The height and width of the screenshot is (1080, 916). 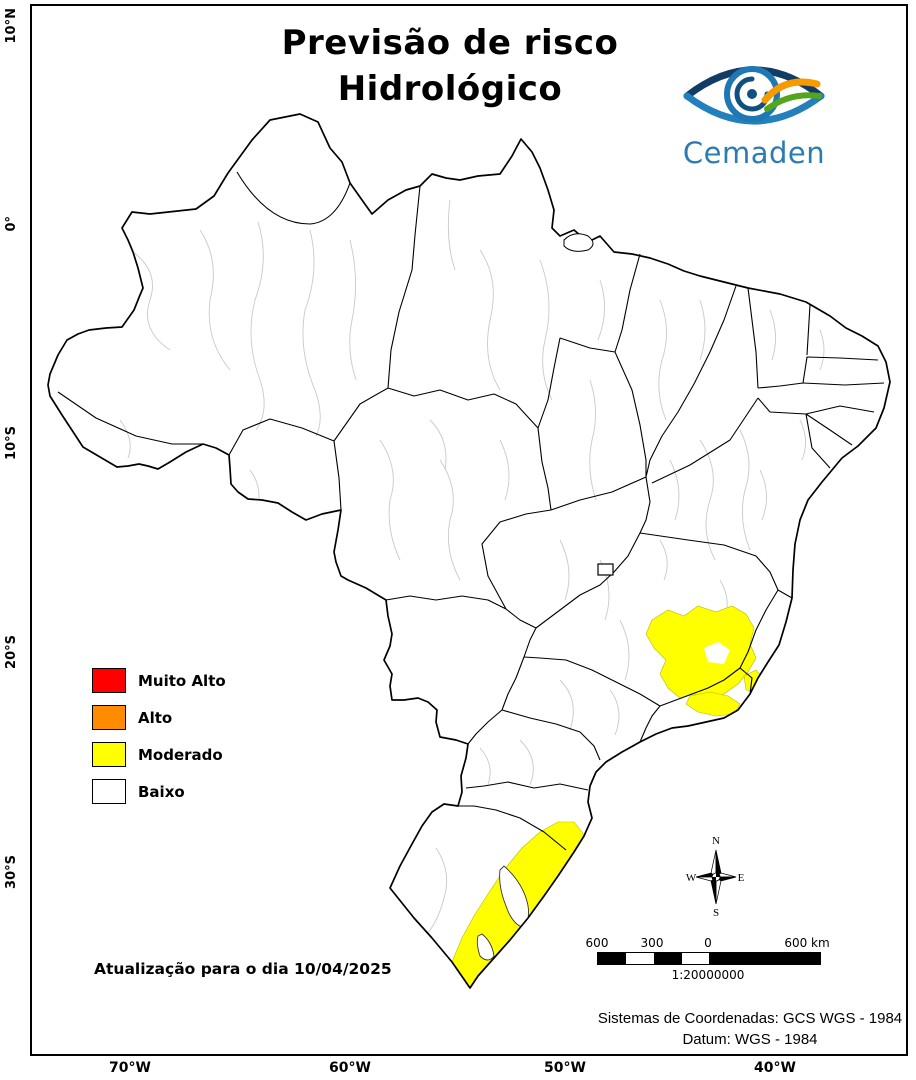 I want to click on cemaden-eye-icon, so click(x=754, y=95).